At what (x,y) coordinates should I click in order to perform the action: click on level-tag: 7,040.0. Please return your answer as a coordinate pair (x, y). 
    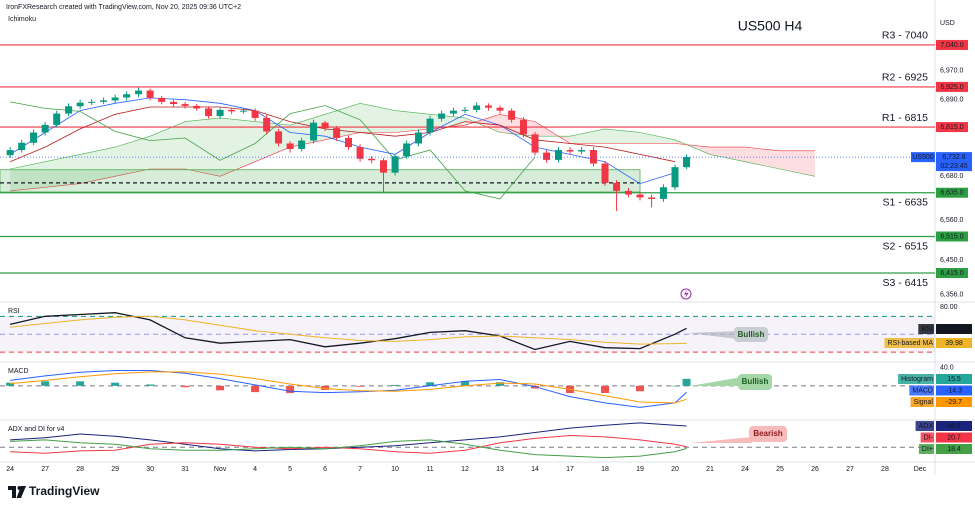
    Looking at the image, I should click on (951, 45).